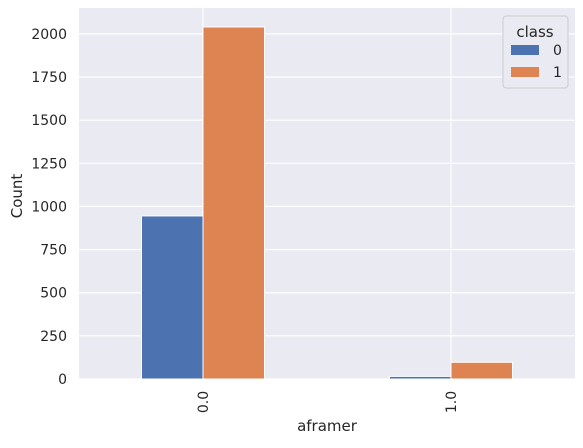 The height and width of the screenshot is (448, 583). Describe the element at coordinates (534, 32) in the screenshot. I see `legend-title: class` at that location.